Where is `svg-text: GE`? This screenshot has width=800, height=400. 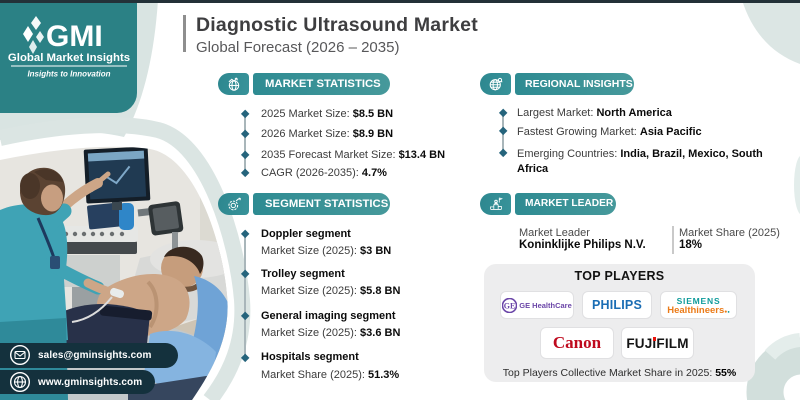
svg-text: GE is located at coordinates (510, 305).